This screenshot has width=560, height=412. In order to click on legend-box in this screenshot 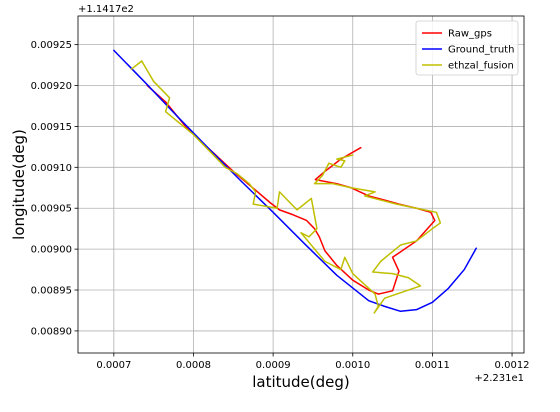, I will do `click(467, 48)`.